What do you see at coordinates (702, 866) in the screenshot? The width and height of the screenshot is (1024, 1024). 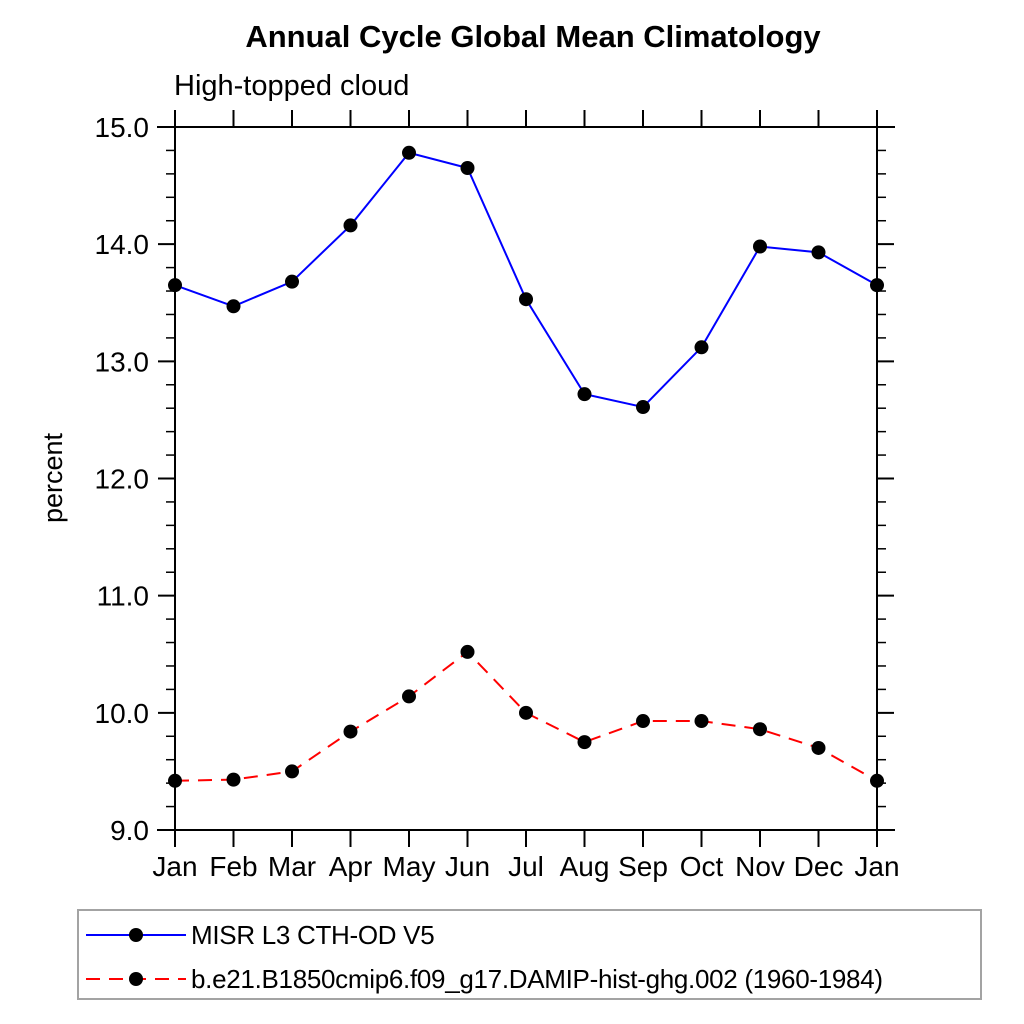 I see `x-tick-label-oct-9: Oct` at bounding box center [702, 866].